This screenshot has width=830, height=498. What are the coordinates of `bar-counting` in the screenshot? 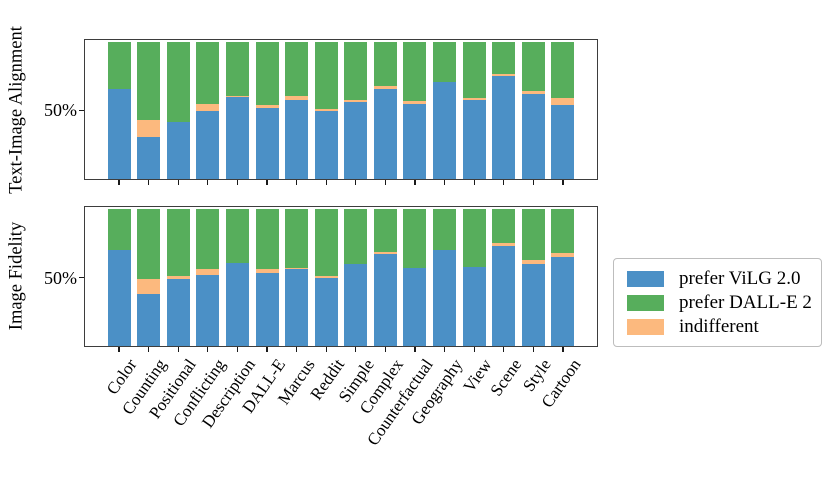 It's located at (149, 277).